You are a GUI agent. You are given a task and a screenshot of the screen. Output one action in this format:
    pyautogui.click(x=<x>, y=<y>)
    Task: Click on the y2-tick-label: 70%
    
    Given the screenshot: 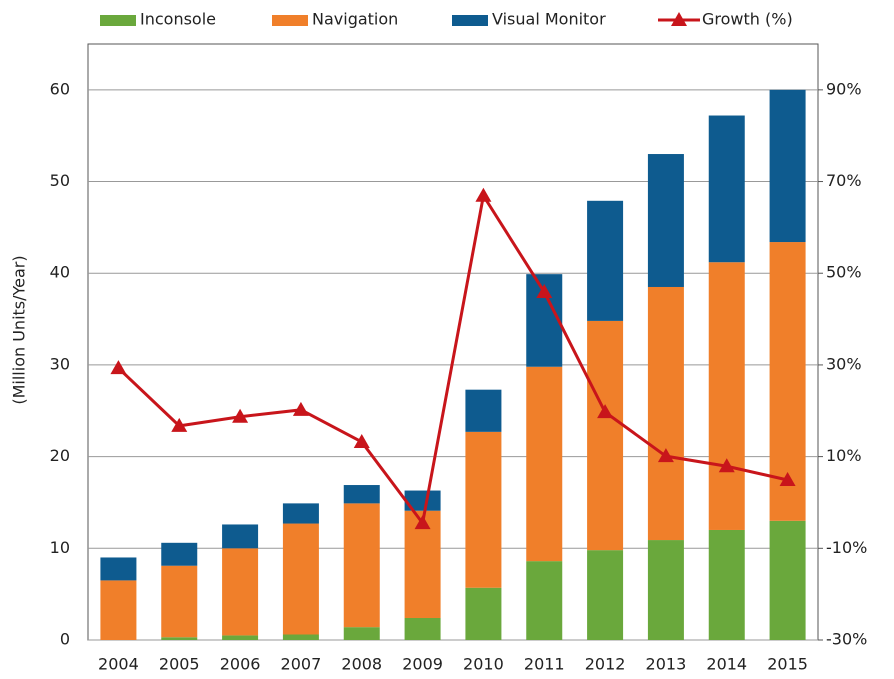 What is the action you would take?
    pyautogui.click(x=844, y=180)
    